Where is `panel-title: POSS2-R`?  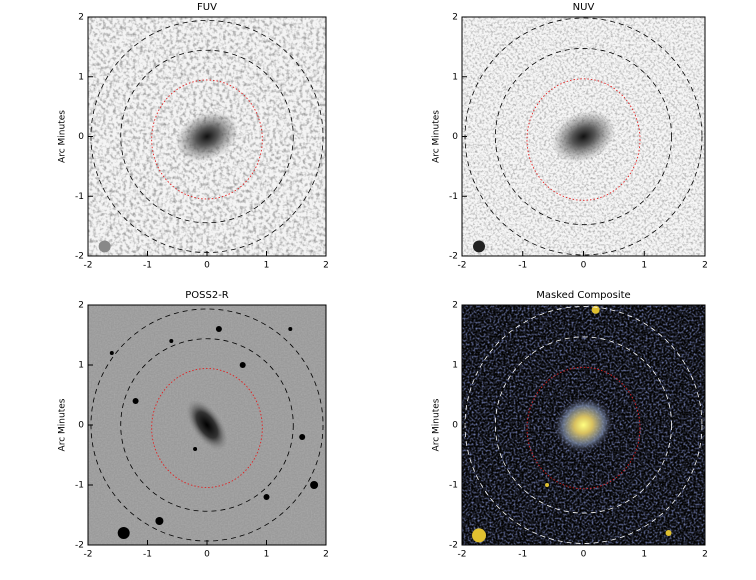 panel-title: POSS2-R is located at coordinates (207, 295).